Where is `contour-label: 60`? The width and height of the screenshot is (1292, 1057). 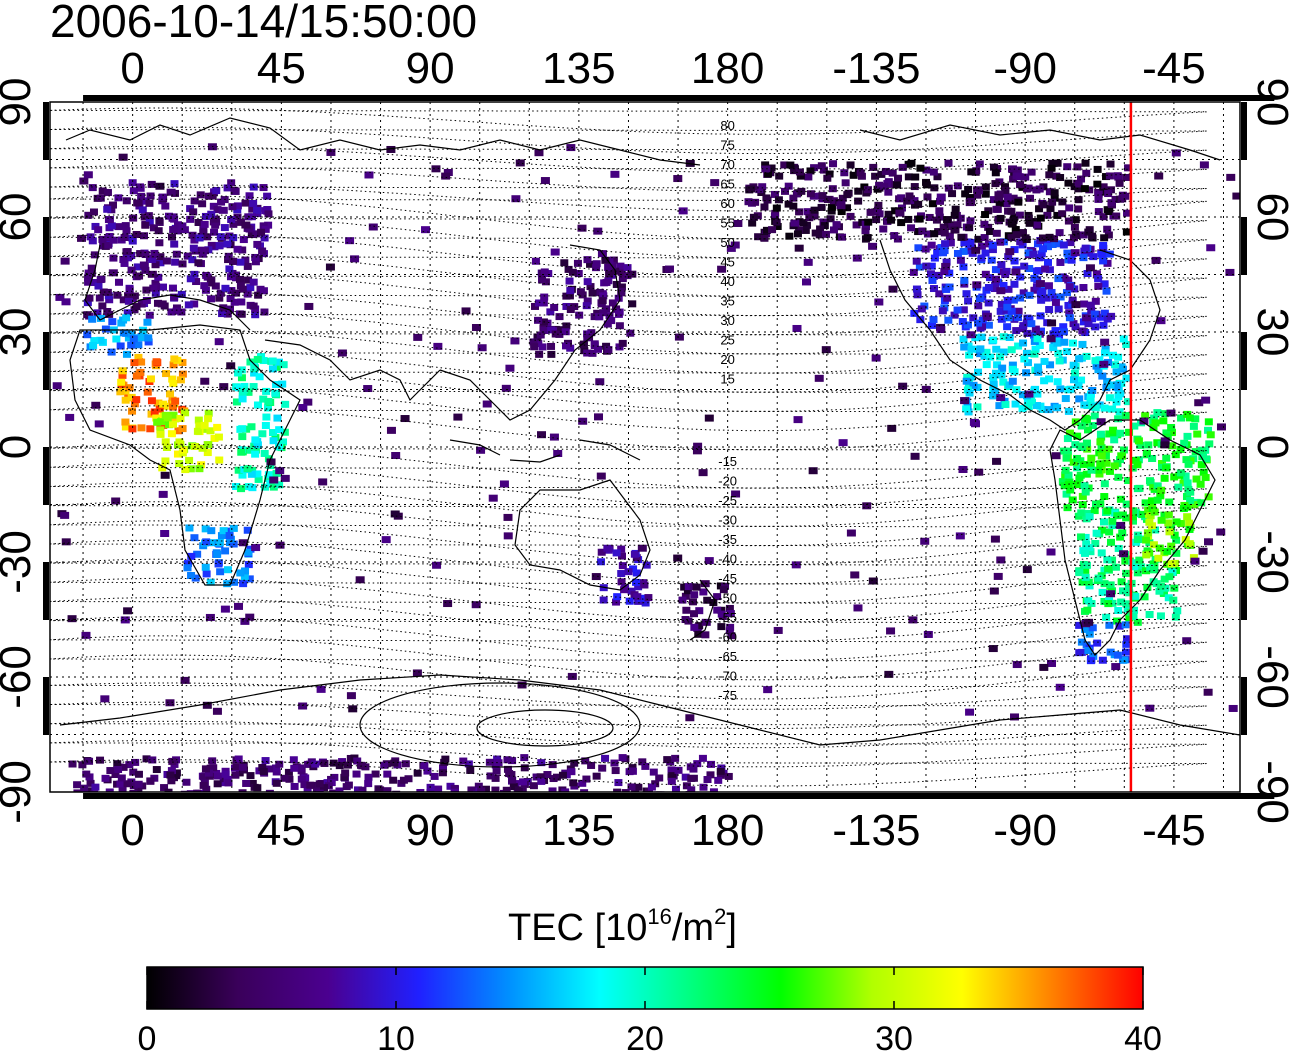
contour-label: 60 is located at coordinates (727, 203).